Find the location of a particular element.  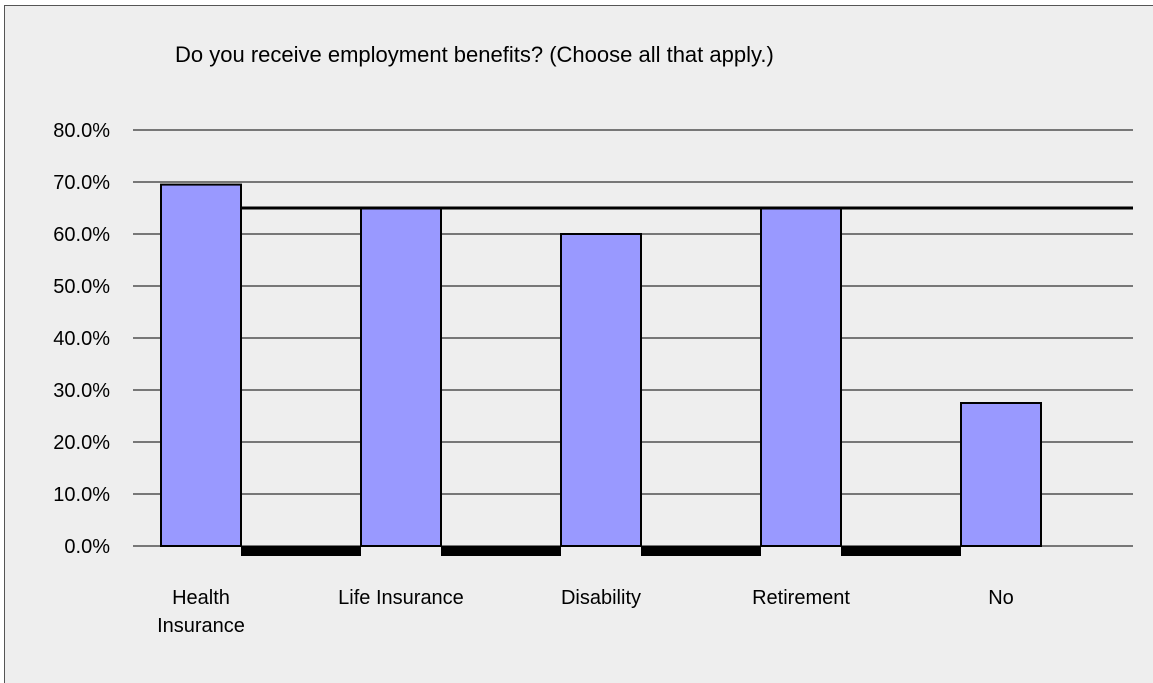

y-tick-label: 50.0% is located at coordinates (81, 287).